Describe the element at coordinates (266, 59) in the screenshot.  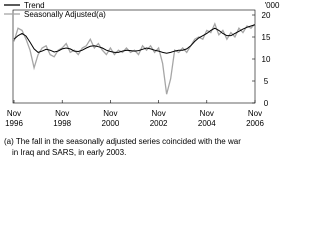
I see `y-tick-label: 10` at that location.